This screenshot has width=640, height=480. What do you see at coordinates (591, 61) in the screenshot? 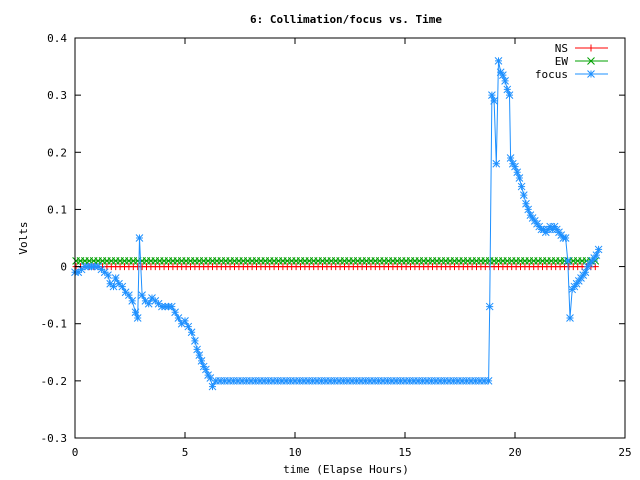
I see `legend-marker-EW` at bounding box center [591, 61].